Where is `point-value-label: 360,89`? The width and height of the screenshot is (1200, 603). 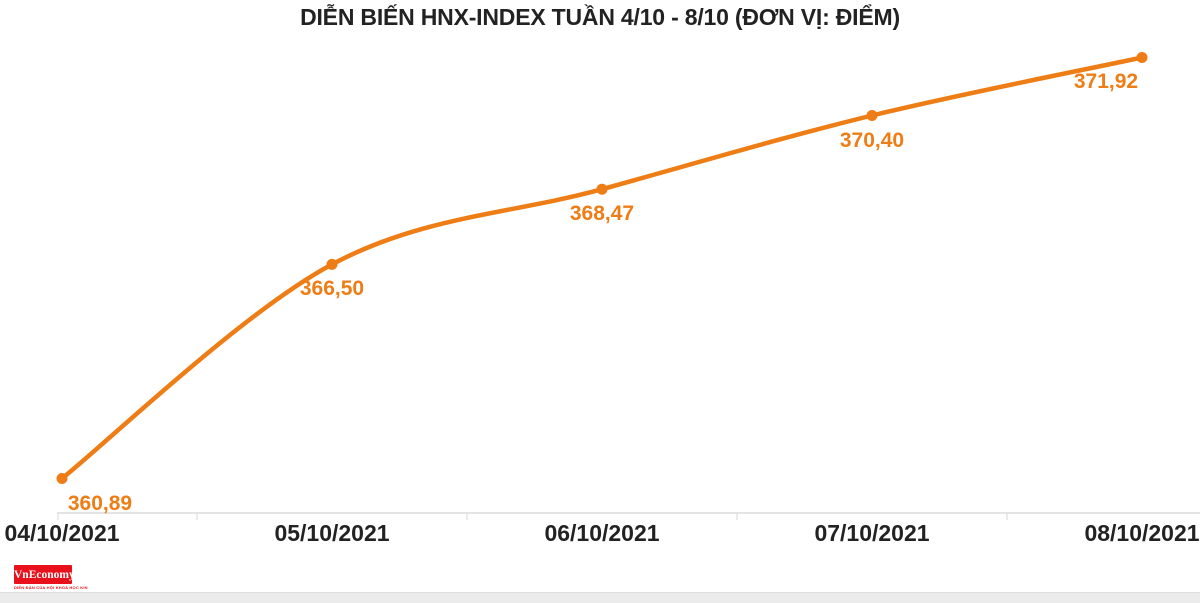 point-value-label: 360,89 is located at coordinates (100, 503).